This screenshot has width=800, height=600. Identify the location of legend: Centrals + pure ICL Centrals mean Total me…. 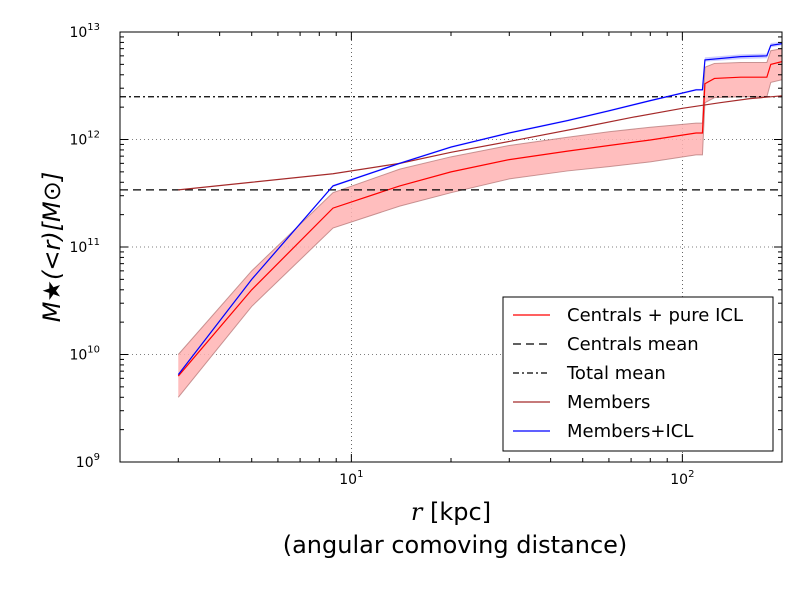
(638, 374).